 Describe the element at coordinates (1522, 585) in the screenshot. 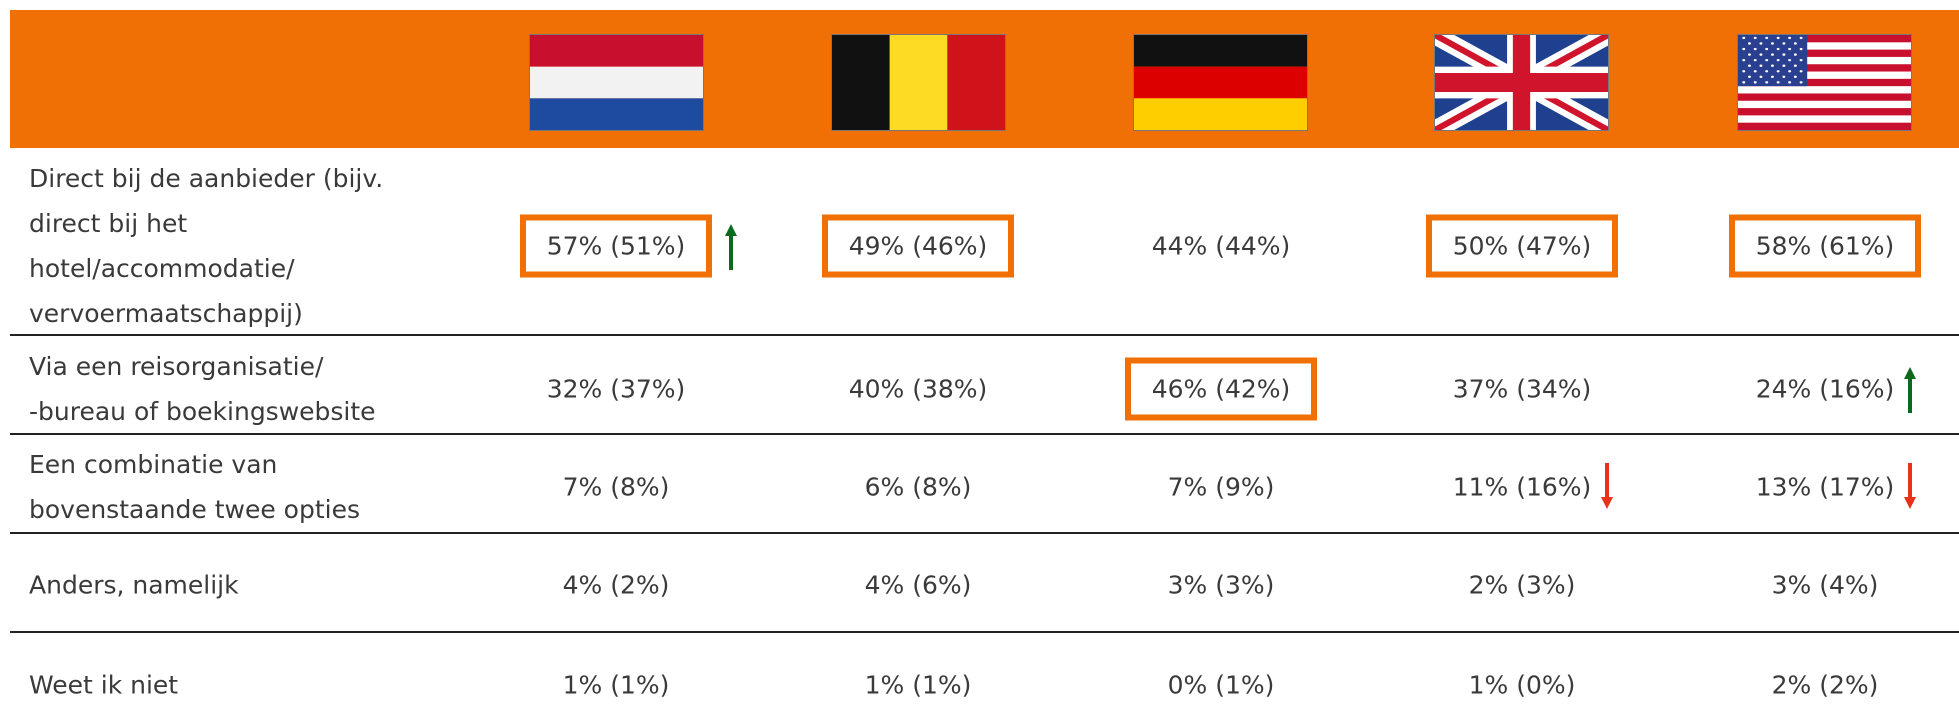

I see `cell-value: 2% (3%)` at that location.